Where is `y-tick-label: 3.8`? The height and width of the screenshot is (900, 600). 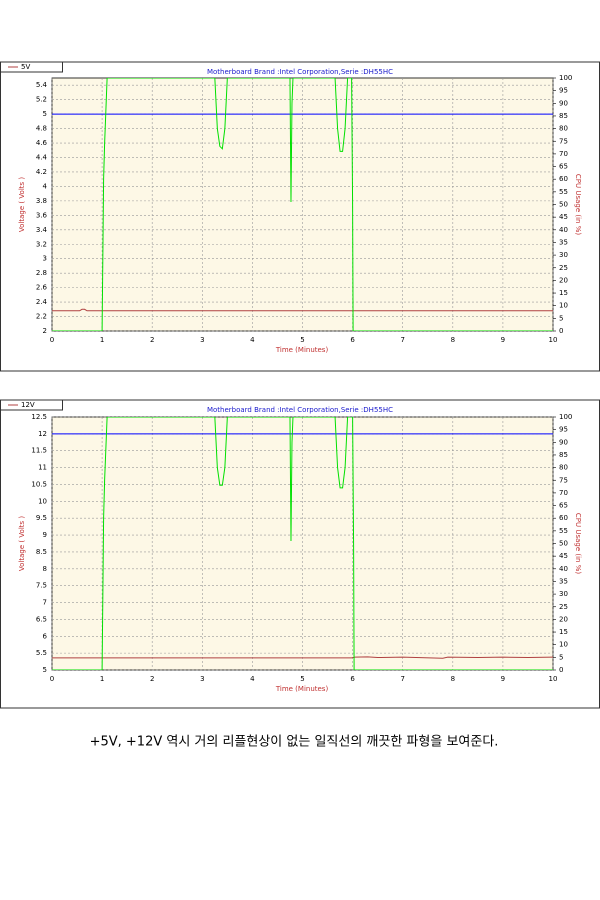 y-tick-label: 3.8 is located at coordinates (41, 201).